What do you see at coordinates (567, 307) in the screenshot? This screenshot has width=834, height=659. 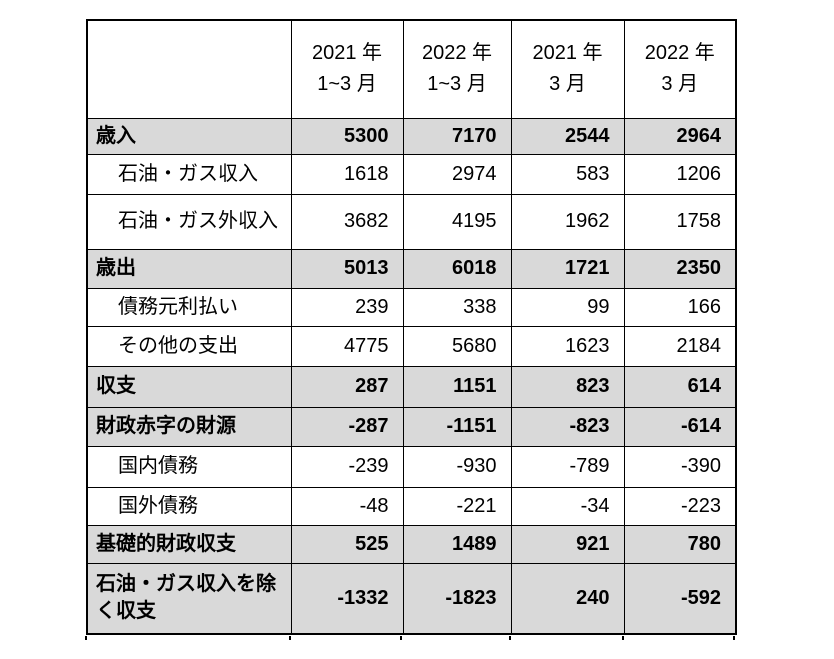 I see `value-cell: 99` at bounding box center [567, 307].